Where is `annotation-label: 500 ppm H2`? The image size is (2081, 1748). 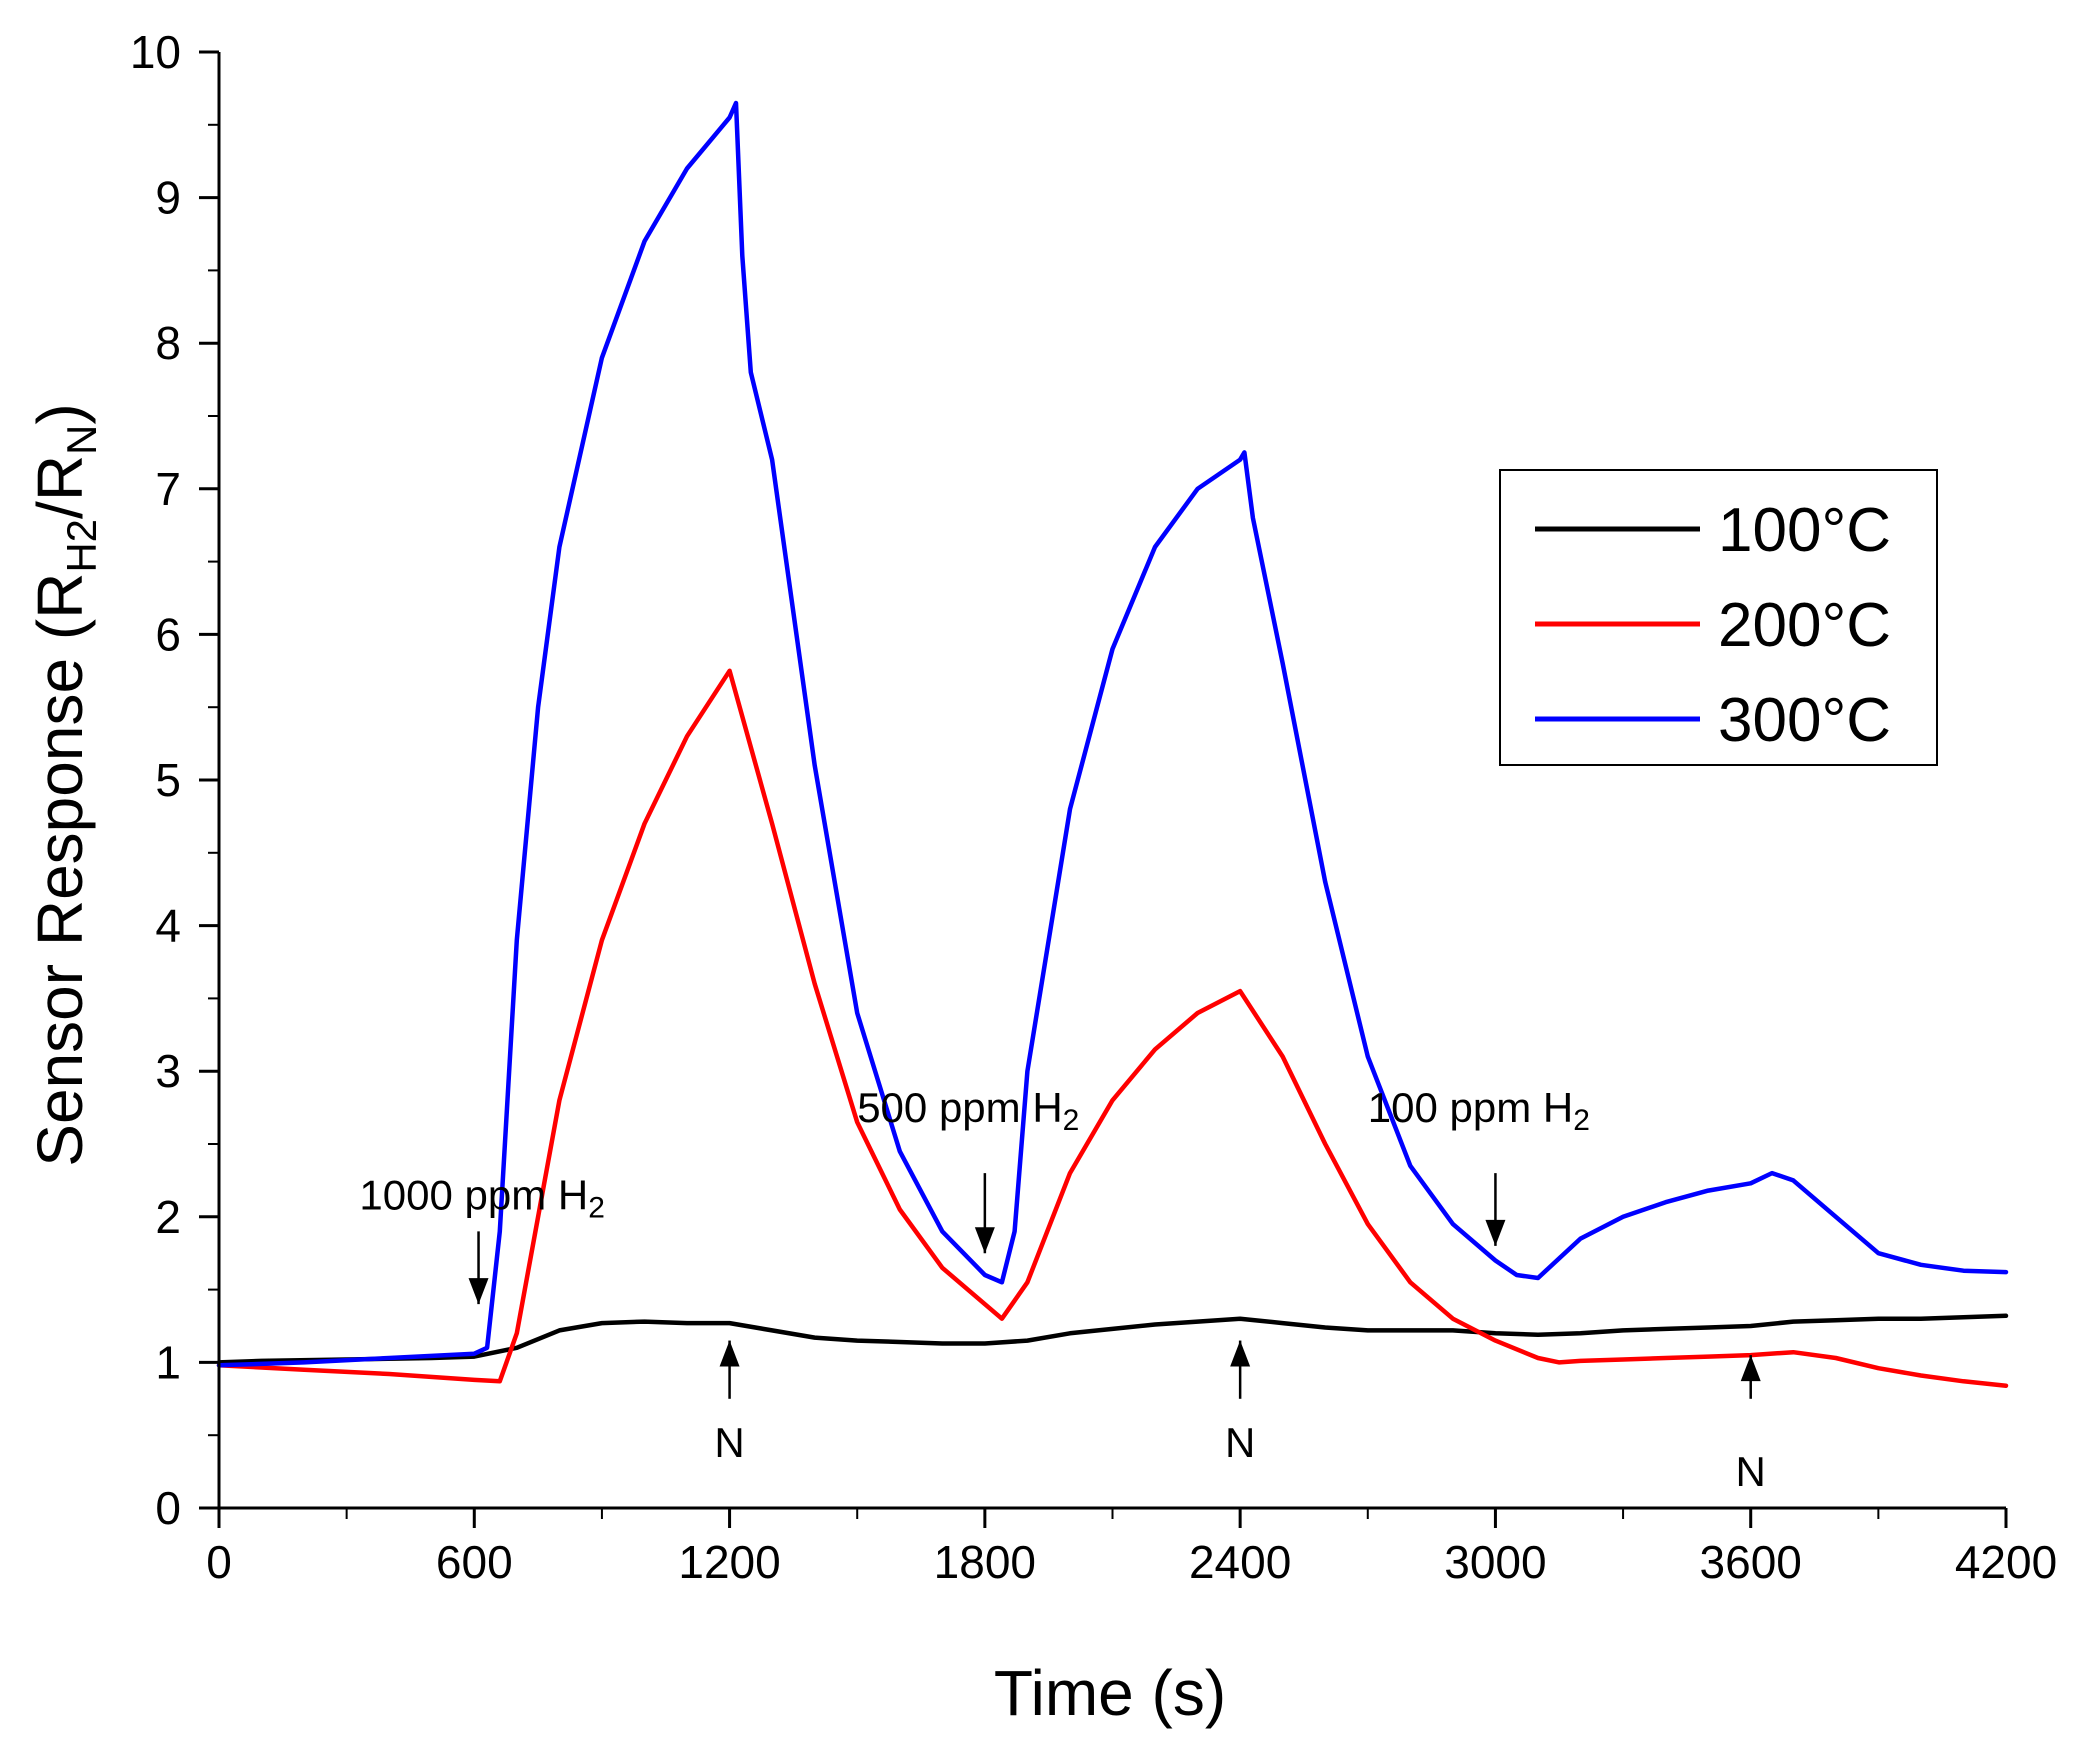
annotation-label: 500 ppm H2 is located at coordinates (968, 1110).